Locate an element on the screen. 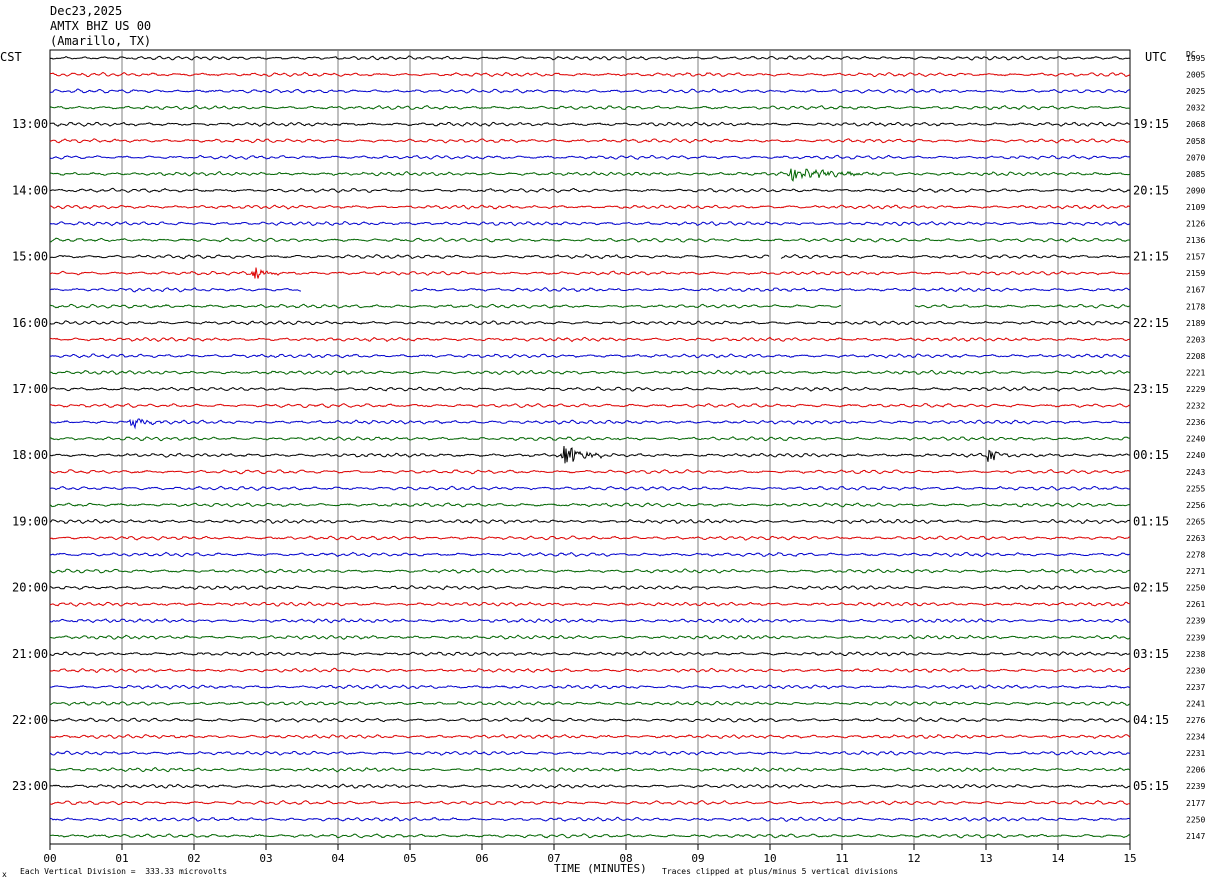 The width and height of the screenshot is (1210, 886). corner-mark: x is located at coordinates (4, 874).